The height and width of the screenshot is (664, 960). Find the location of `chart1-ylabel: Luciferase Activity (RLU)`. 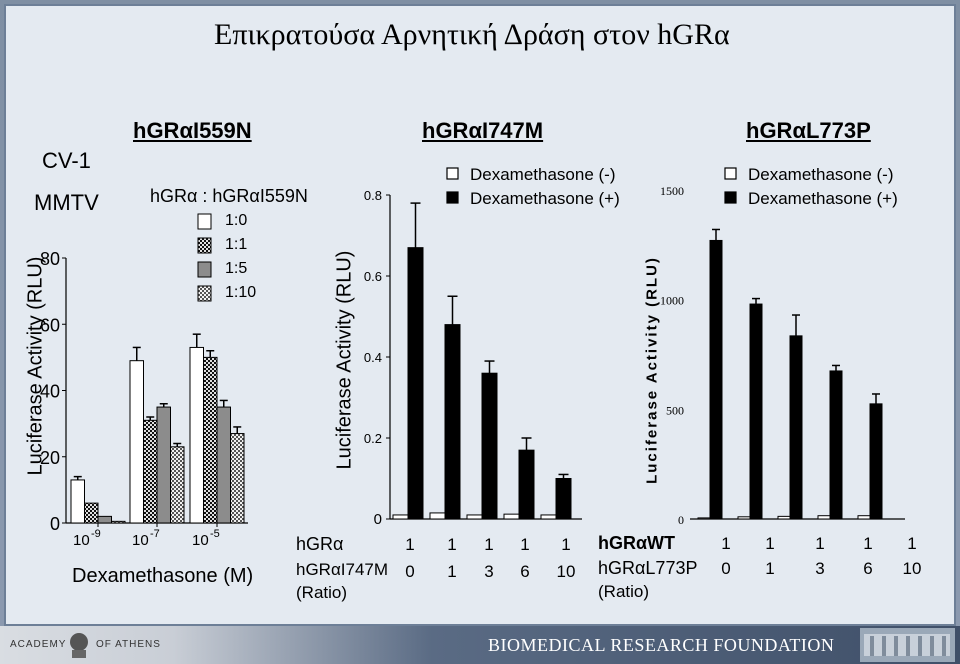

chart1-ylabel: Luciferase Activity (RLU) is located at coordinates (35, 366).